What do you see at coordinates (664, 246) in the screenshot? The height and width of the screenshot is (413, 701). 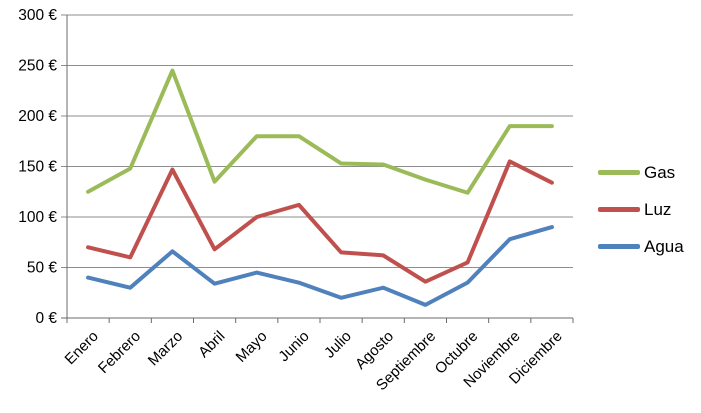 I see `legend-label-agua: Agua` at bounding box center [664, 246].